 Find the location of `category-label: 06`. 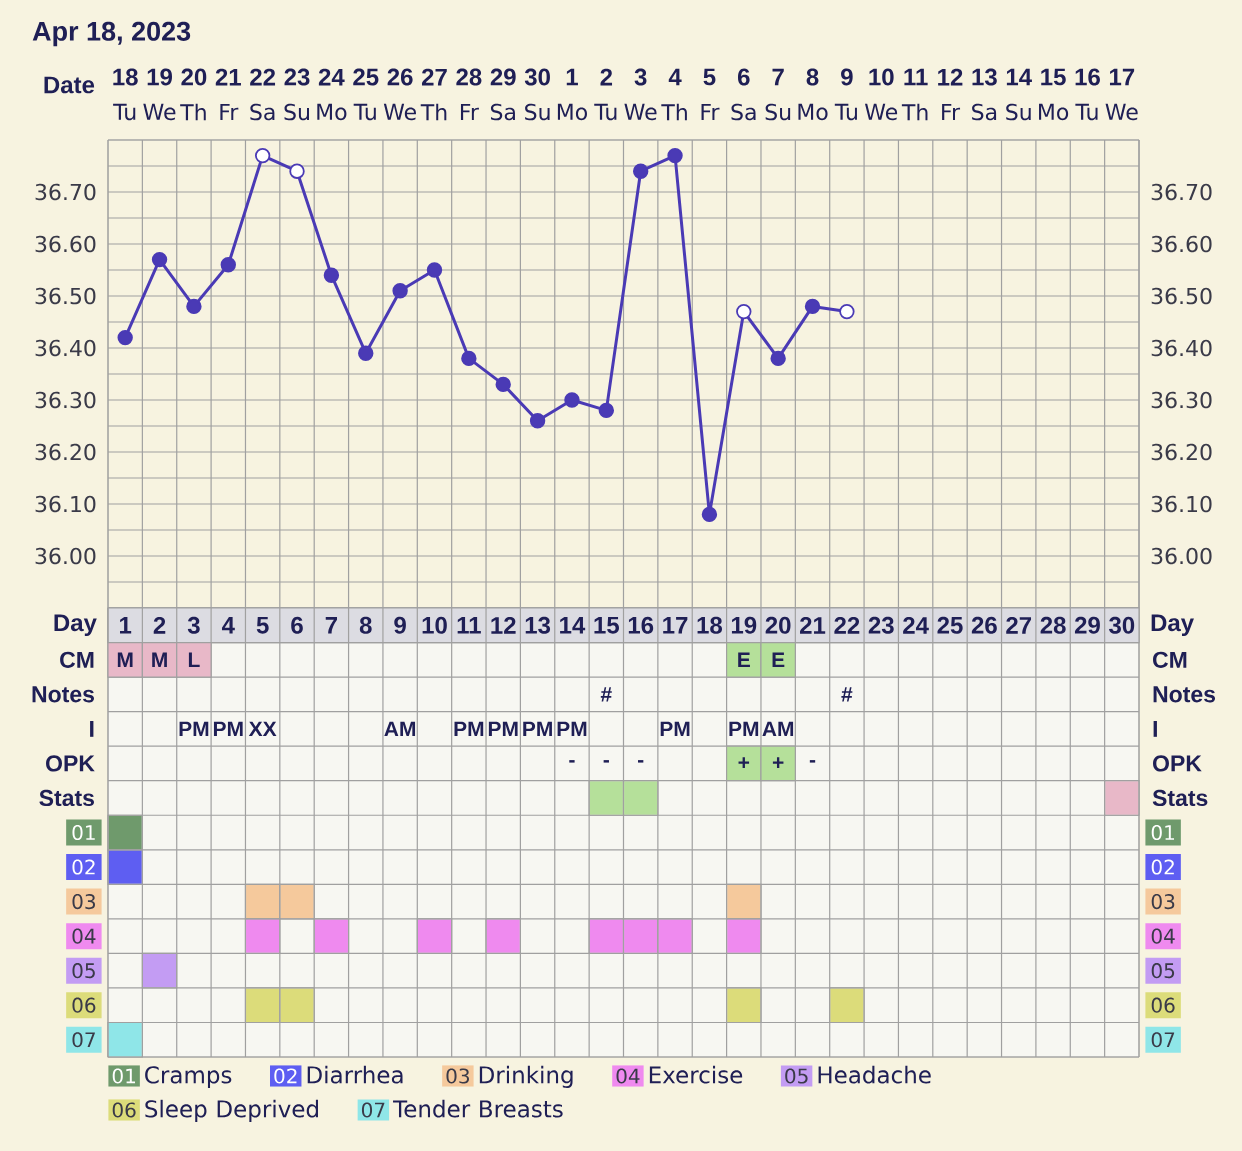

category-label: 06 is located at coordinates (124, 1110).